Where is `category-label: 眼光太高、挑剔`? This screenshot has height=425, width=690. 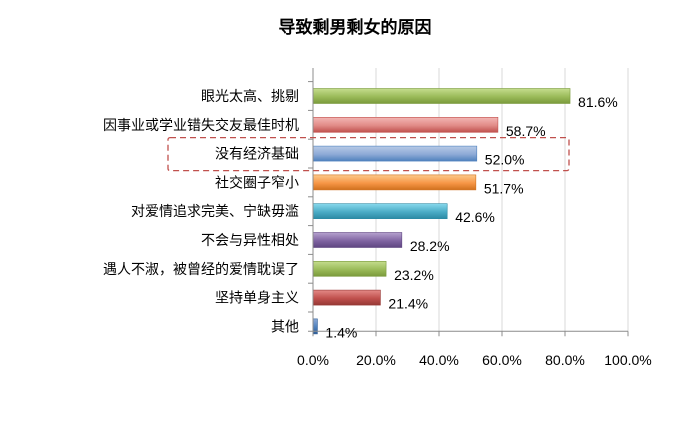 category-label: 眼光太高、挑剔 is located at coordinates (250, 96).